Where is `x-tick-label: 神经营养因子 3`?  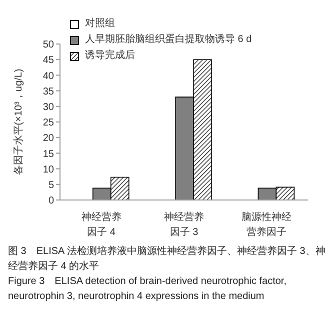 x-tick-label: 神经营养因子 3 is located at coordinates (184, 224).